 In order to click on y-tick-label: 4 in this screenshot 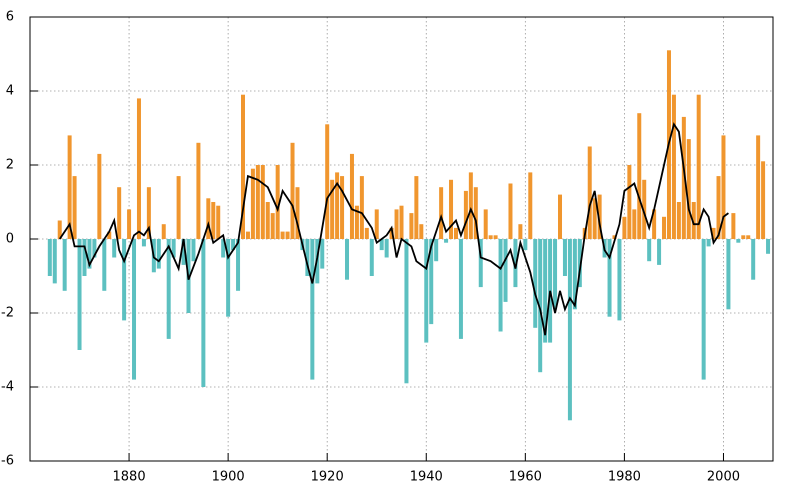, I will do `click(10, 91)`.